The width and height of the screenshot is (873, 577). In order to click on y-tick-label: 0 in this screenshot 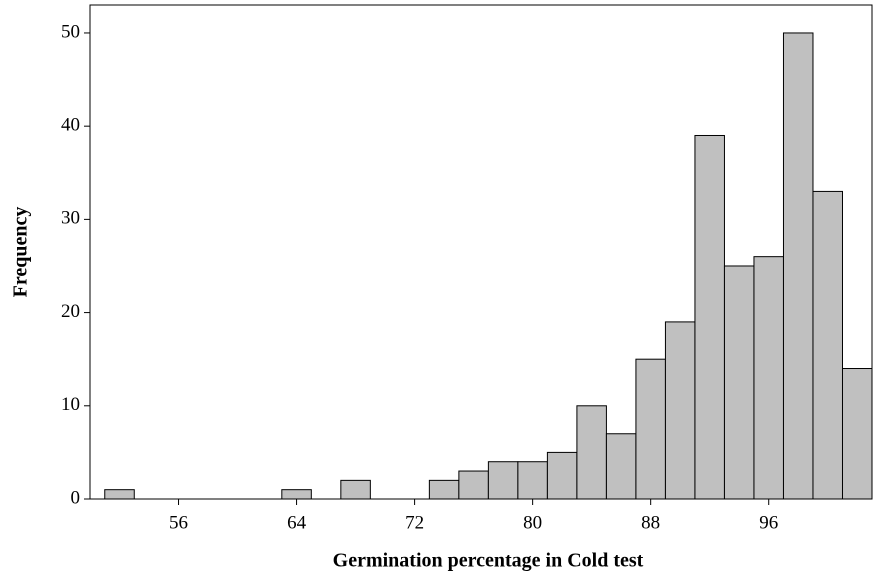, I will do `click(76, 497)`.